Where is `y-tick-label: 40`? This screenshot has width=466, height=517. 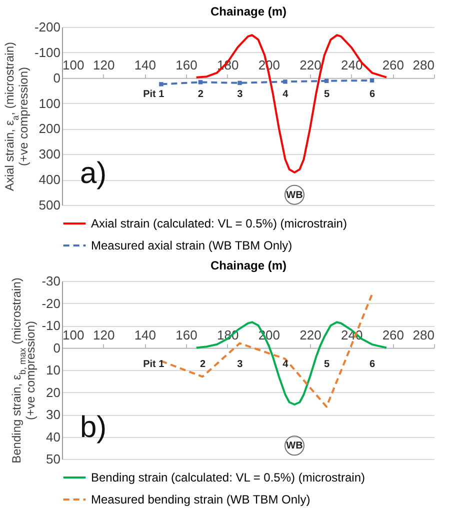
y-tick-label: 40 is located at coordinates (53, 436).